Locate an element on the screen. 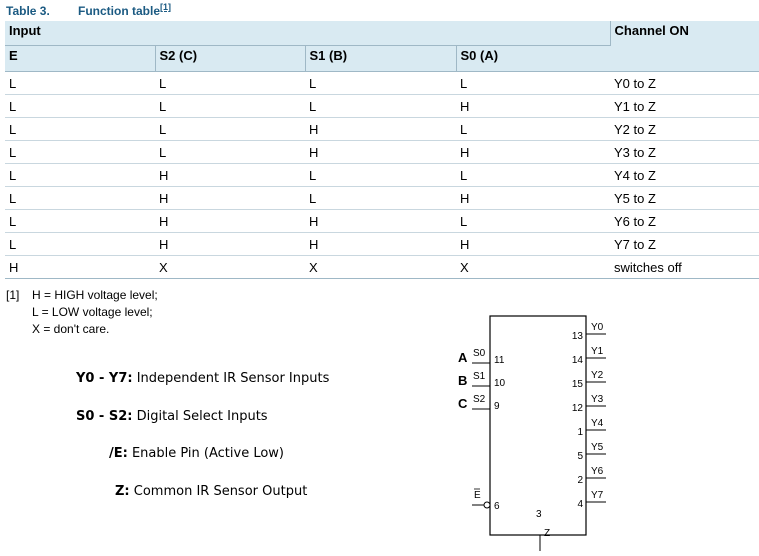 This screenshot has width=759, height=556. note-line: X = don't care. is located at coordinates (71, 329).